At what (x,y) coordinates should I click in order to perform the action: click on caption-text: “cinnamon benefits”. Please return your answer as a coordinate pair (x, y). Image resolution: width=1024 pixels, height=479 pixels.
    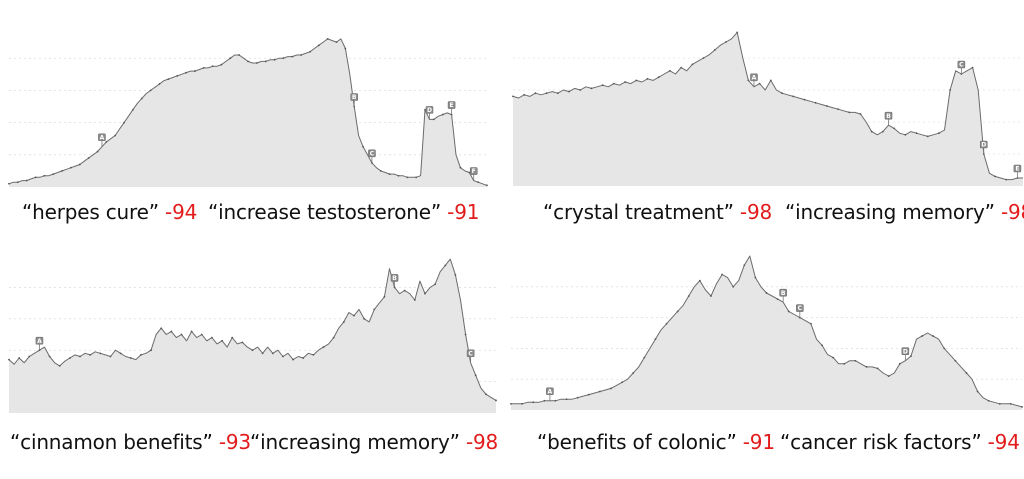
    Looking at the image, I should click on (111, 442).